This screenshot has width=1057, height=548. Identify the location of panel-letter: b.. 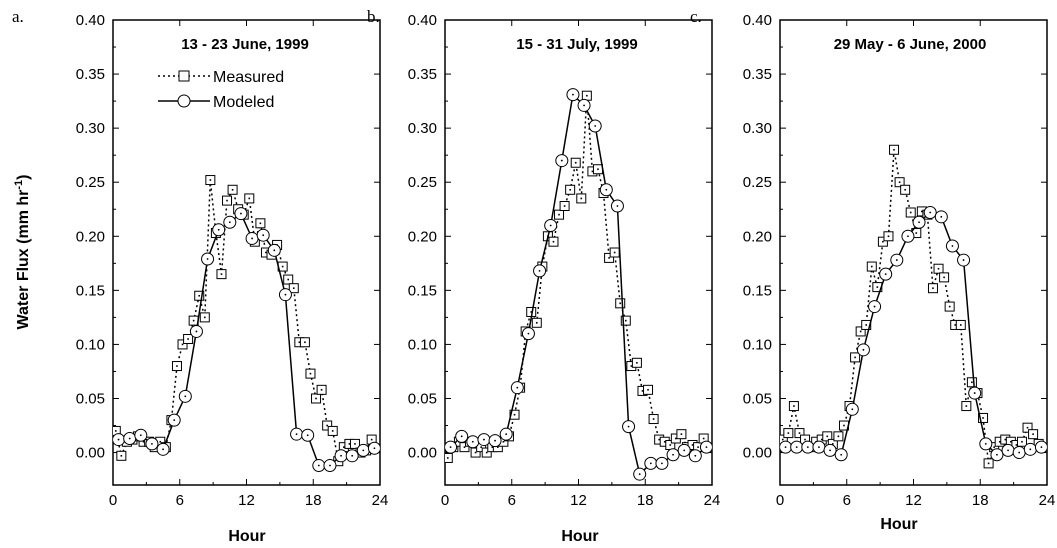
(373, 16).